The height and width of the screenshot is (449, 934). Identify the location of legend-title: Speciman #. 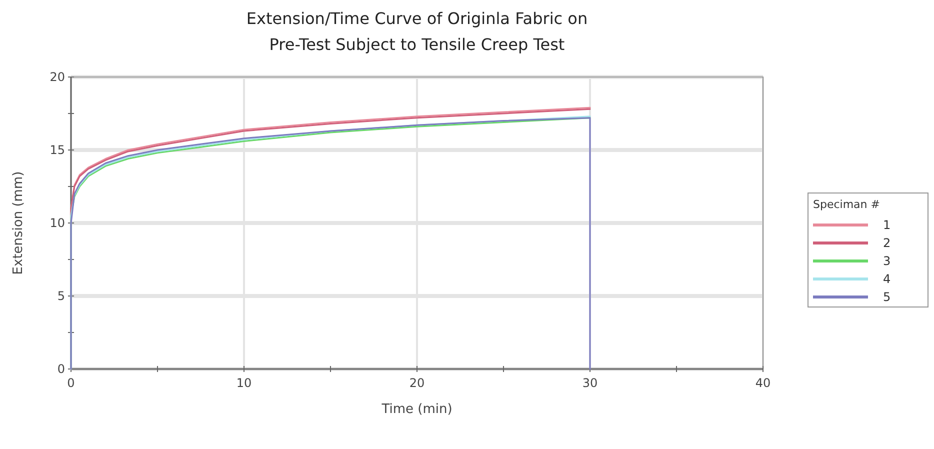
(846, 204).